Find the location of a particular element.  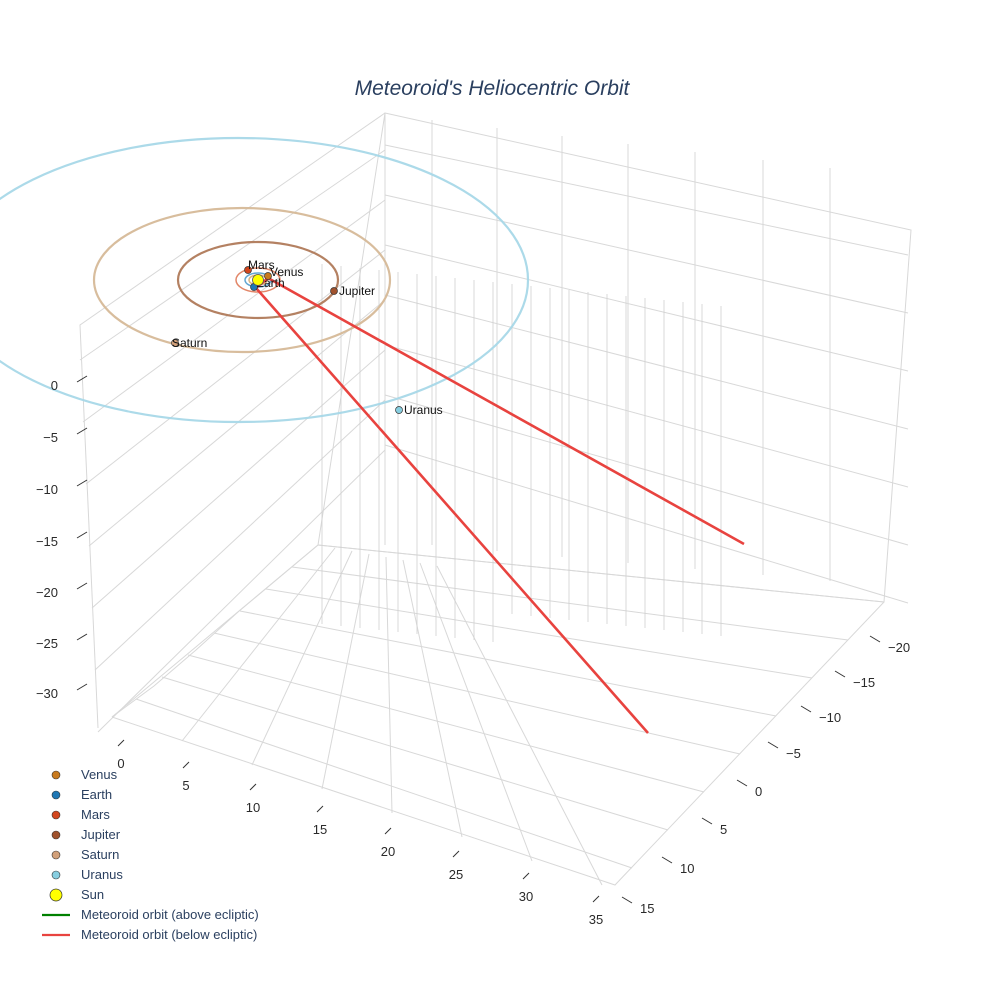

planet-uranus is located at coordinates (399, 410).